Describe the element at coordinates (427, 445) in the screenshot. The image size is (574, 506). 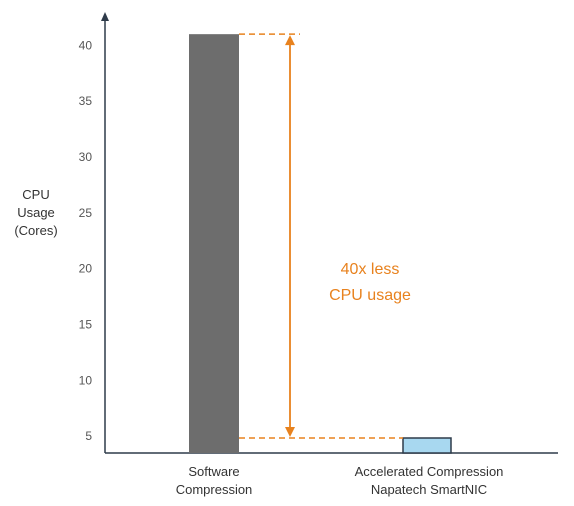
I see `bar-accelerated-compression` at that location.